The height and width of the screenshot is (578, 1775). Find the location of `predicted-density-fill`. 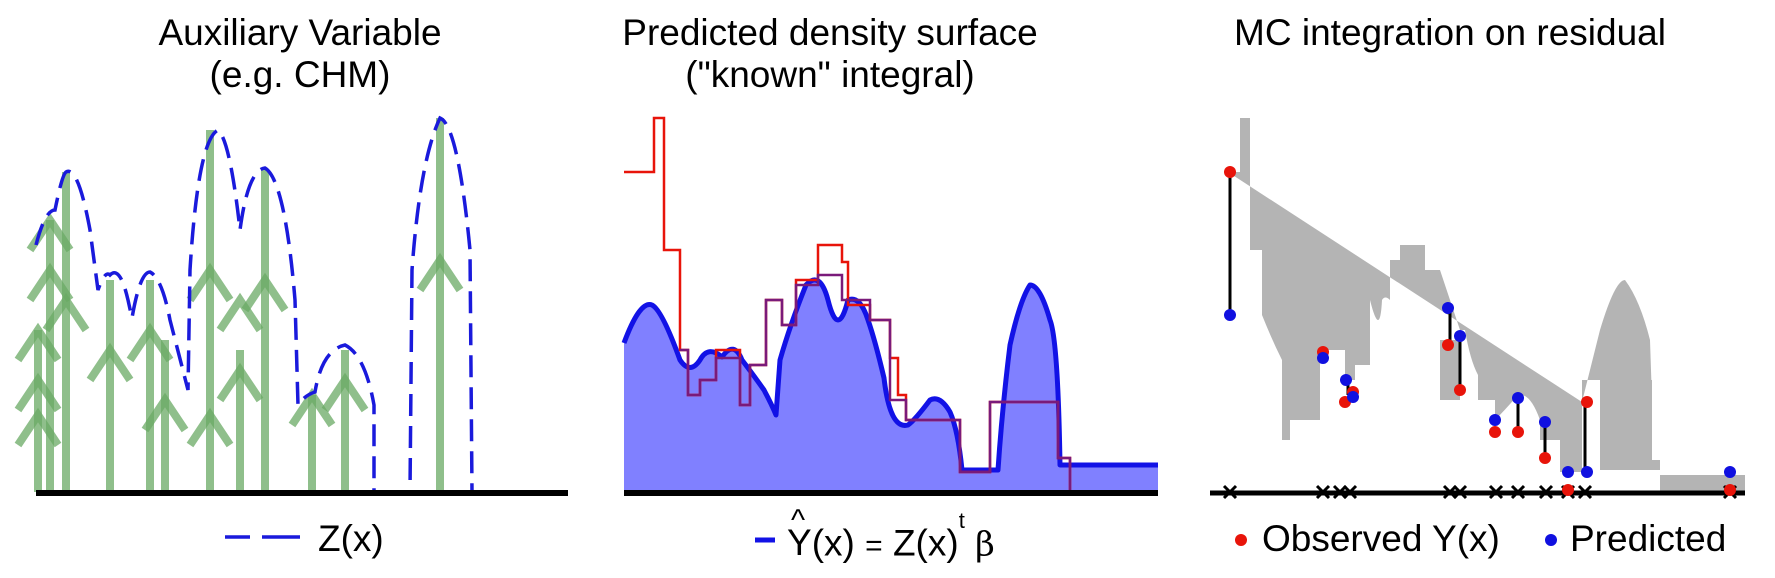

predicted-density-fill is located at coordinates (891, 386).